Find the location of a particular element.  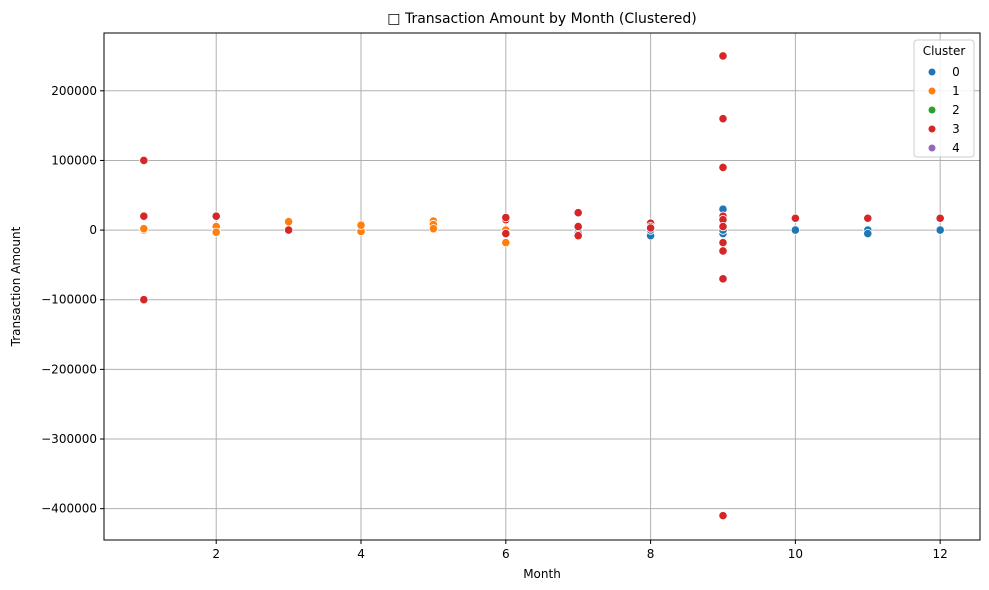

x-axis-title: Month is located at coordinates (542, 574).